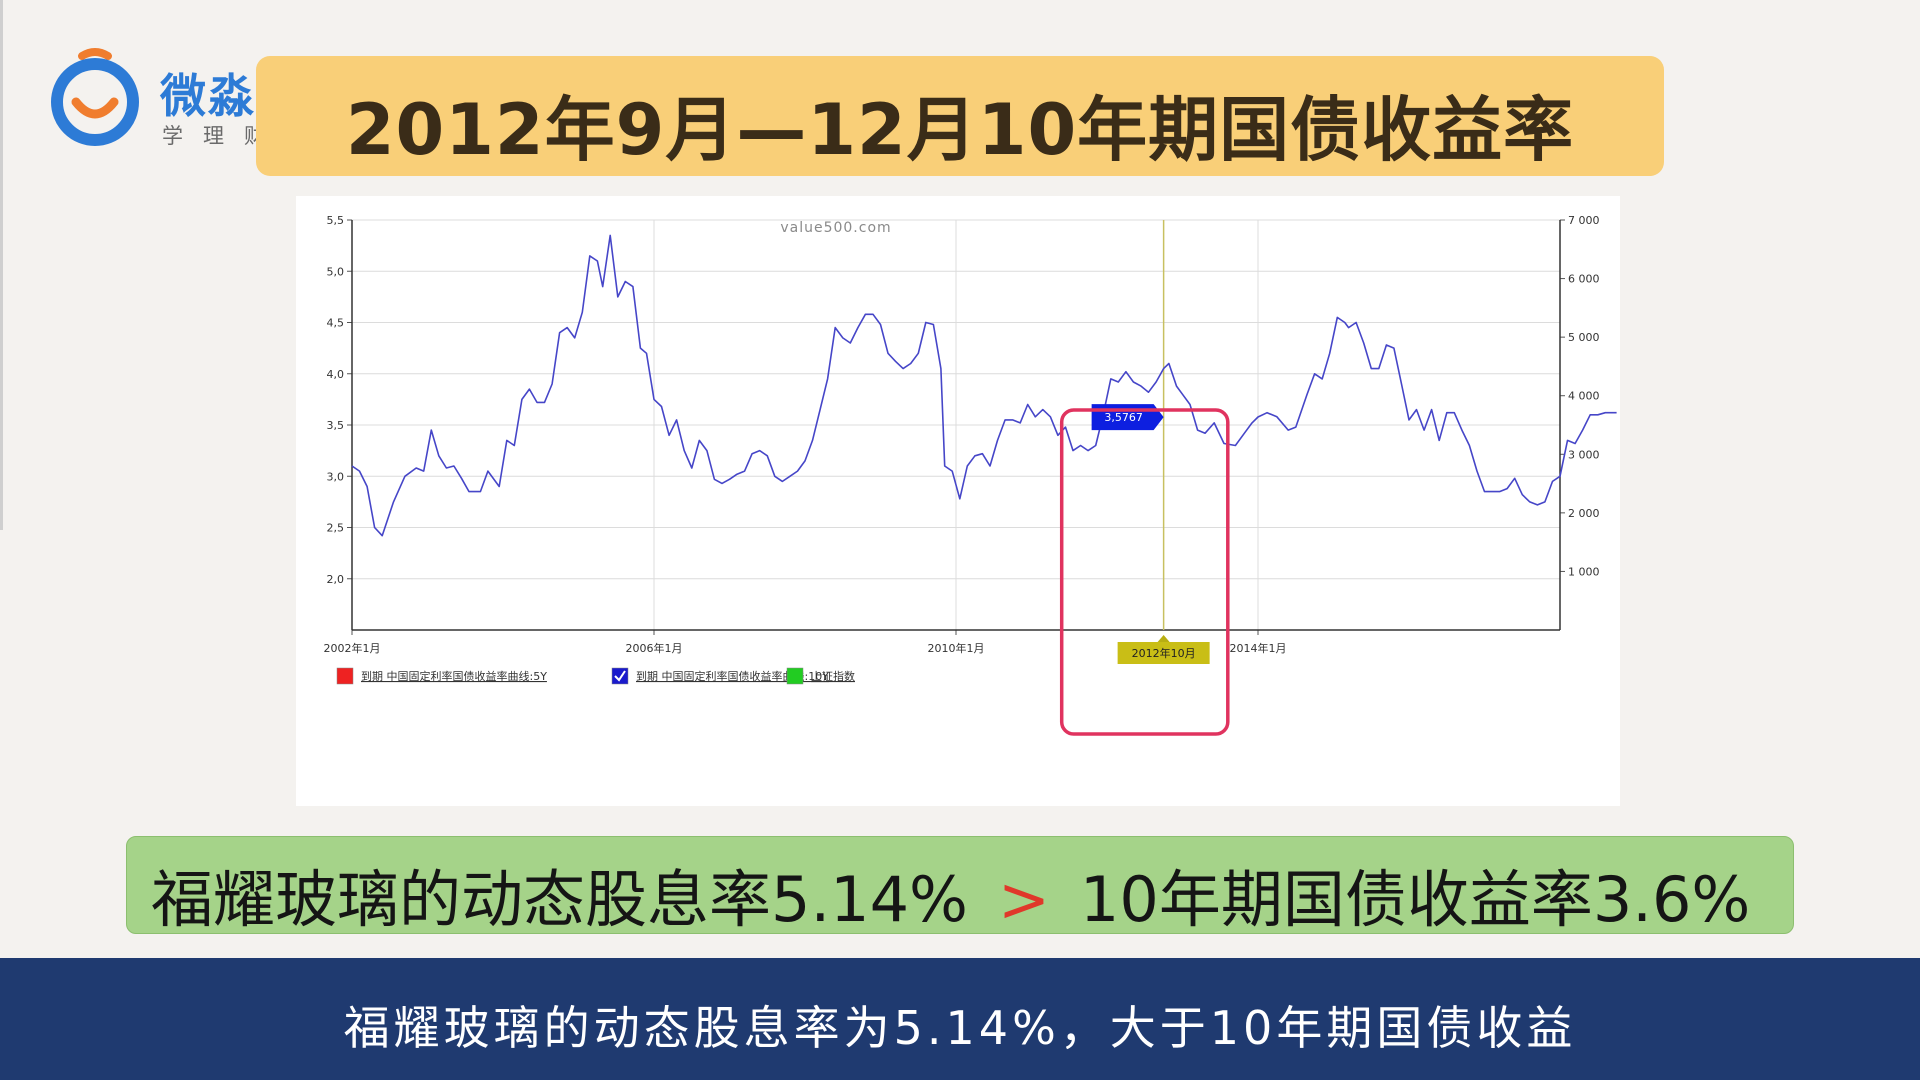 This screenshot has width=1920, height=1080. I want to click on comparison-banner: 福耀玻璃的动态股息率5.14% >10年期国债收益率3.6%, so click(960, 886).